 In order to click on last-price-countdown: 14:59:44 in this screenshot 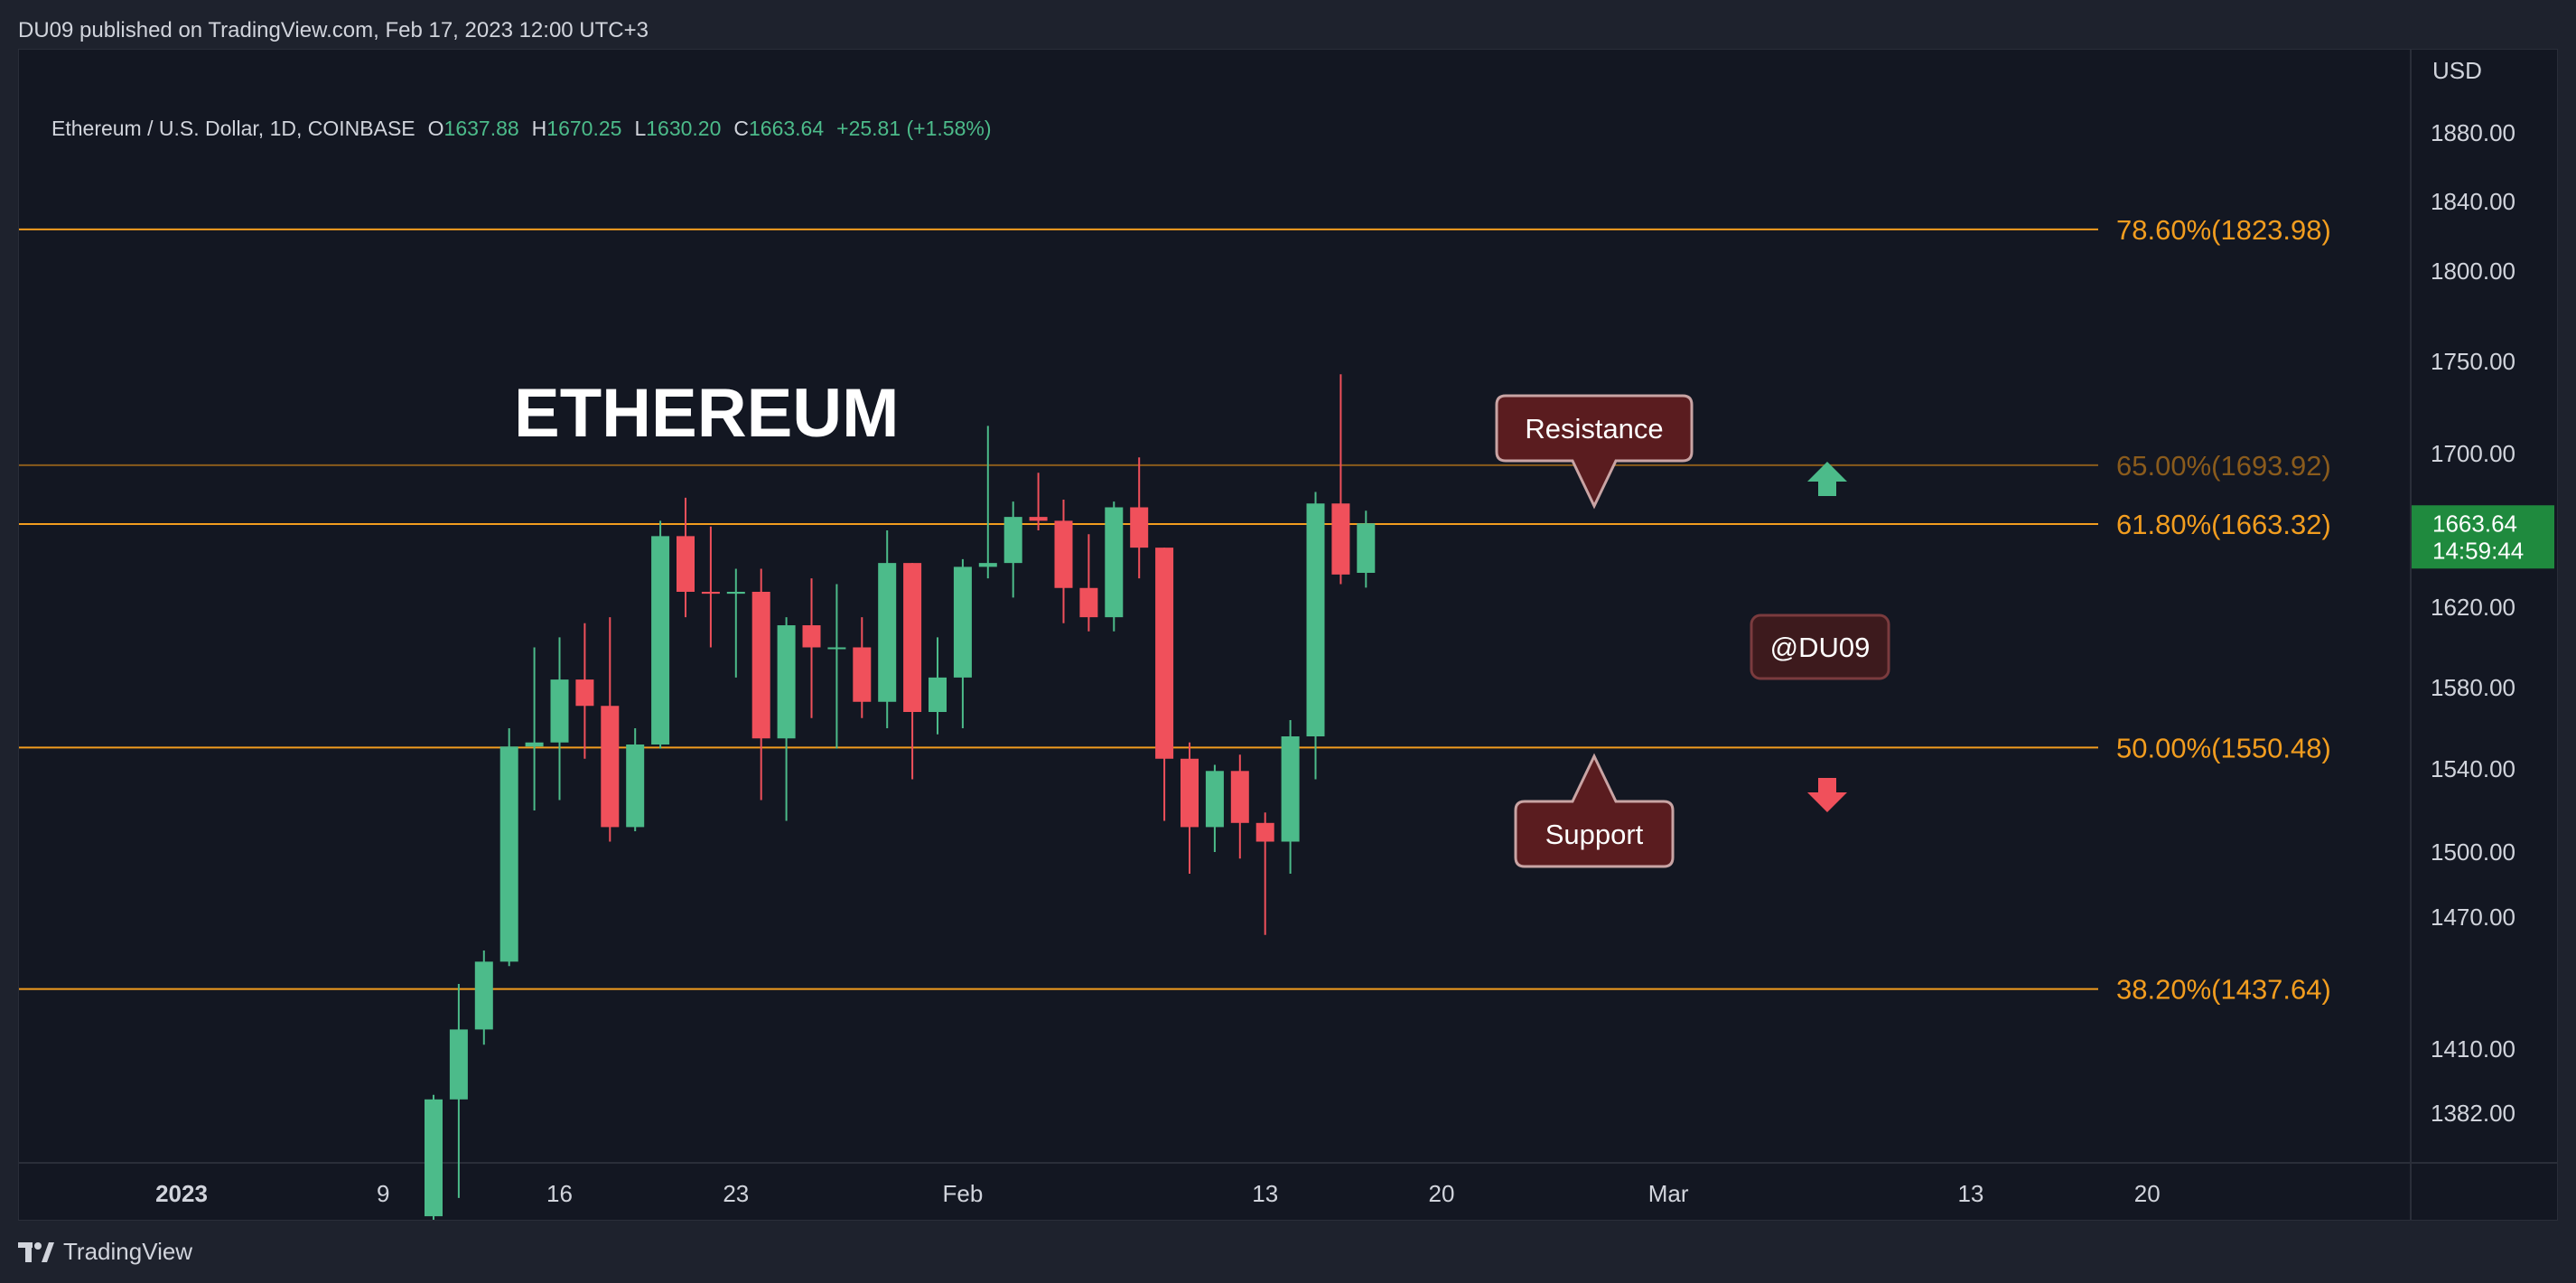, I will do `click(2478, 550)`.